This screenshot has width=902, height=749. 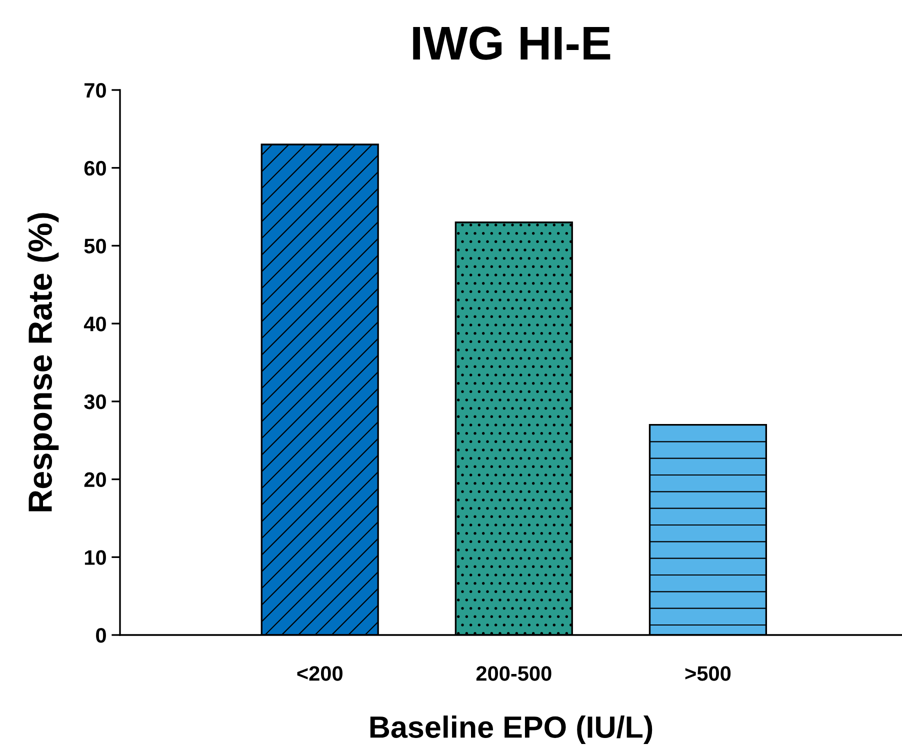 What do you see at coordinates (95, 90) in the screenshot?
I see `y-tick-label: 70` at bounding box center [95, 90].